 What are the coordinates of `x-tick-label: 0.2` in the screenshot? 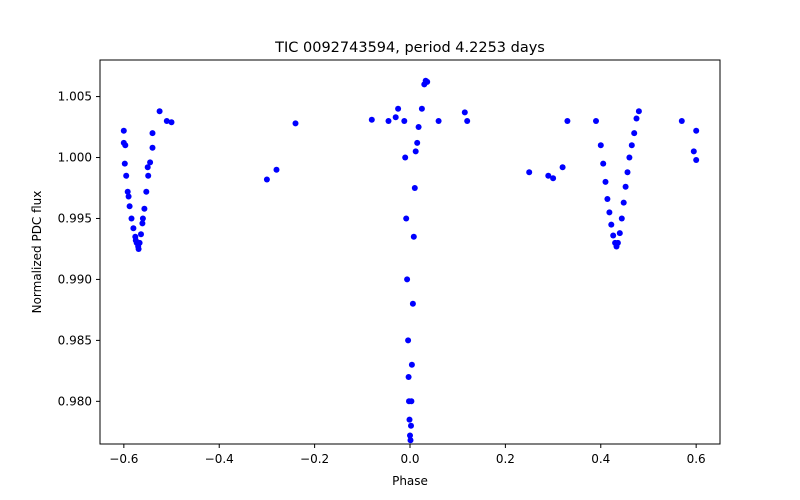 It's located at (505, 459).